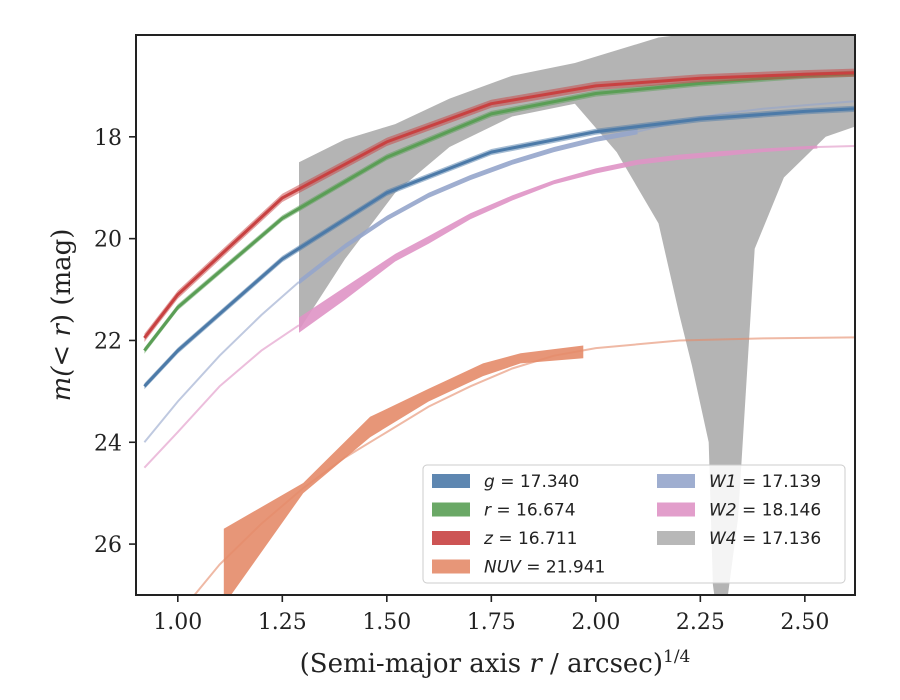  Describe the element at coordinates (700, 622) in the screenshot. I see `x-tick-label: 2.25` at that location.